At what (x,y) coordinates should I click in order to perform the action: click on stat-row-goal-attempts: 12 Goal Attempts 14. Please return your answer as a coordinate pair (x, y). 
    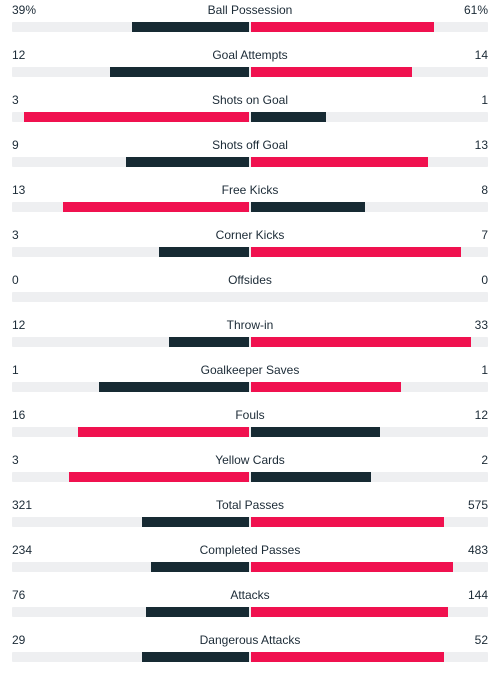
    Looking at the image, I should click on (250, 69).